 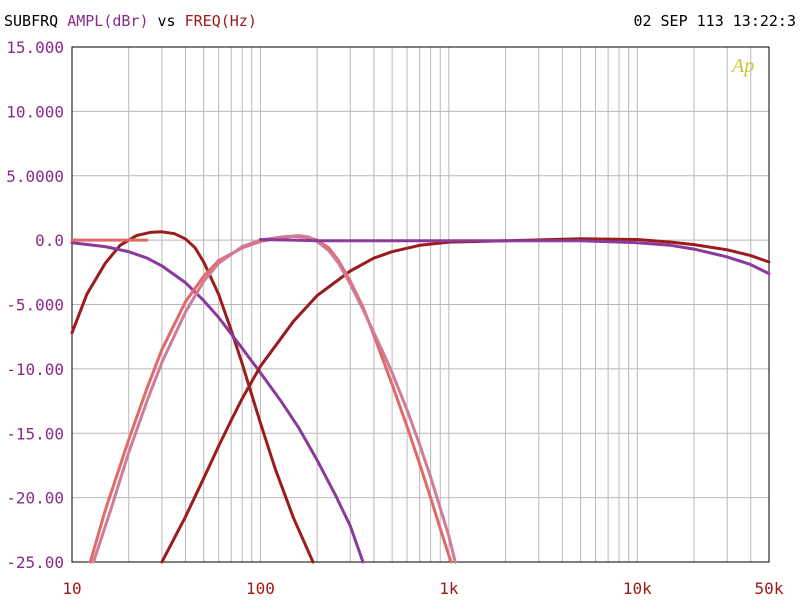 What do you see at coordinates (35, 498) in the screenshot?
I see `y-tick-label: -20.00` at bounding box center [35, 498].